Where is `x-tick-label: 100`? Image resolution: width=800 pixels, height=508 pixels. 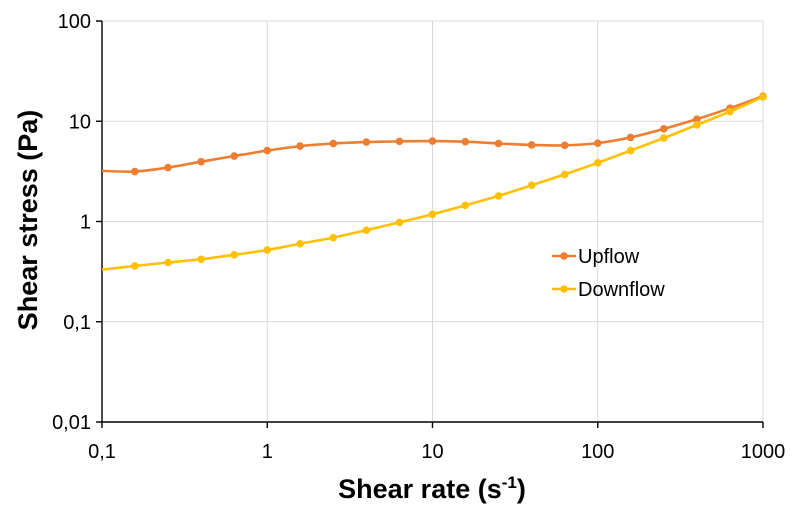 x-tick-label: 100 is located at coordinates (597, 452).